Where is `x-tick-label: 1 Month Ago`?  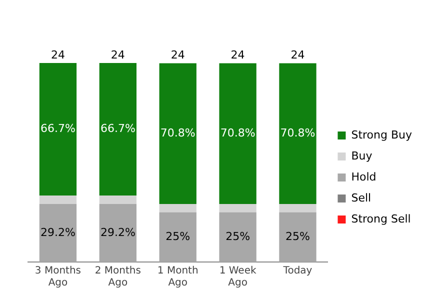
x-tick-label: 1 Month Ago is located at coordinates (177, 277).